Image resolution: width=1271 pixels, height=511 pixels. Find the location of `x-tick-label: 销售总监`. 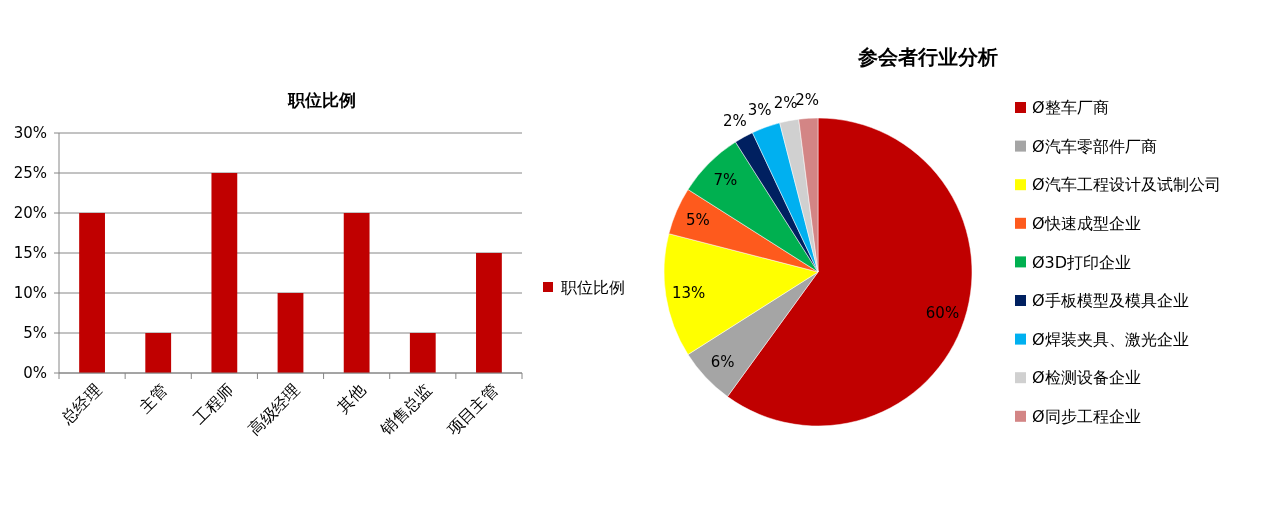

x-tick-label: 销售总监 is located at coordinates (405, 410).